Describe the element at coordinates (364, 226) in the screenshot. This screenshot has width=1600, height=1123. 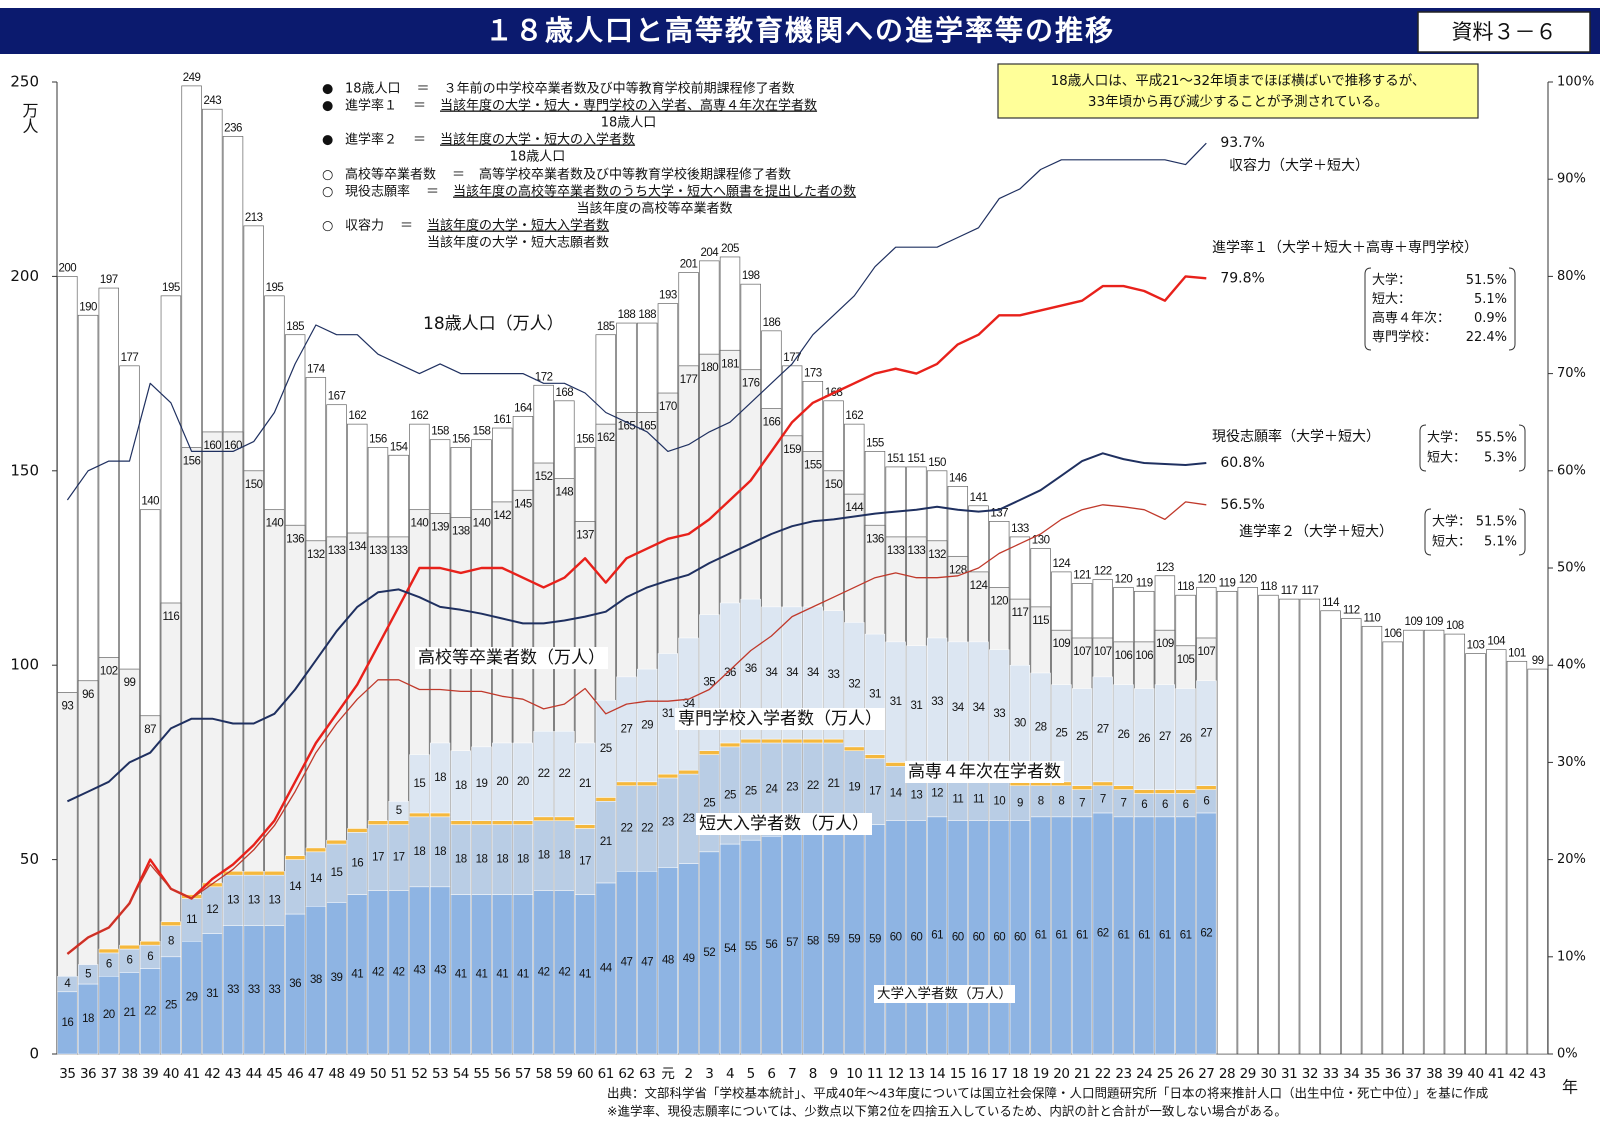
I see `definition-term: 収容力` at that location.